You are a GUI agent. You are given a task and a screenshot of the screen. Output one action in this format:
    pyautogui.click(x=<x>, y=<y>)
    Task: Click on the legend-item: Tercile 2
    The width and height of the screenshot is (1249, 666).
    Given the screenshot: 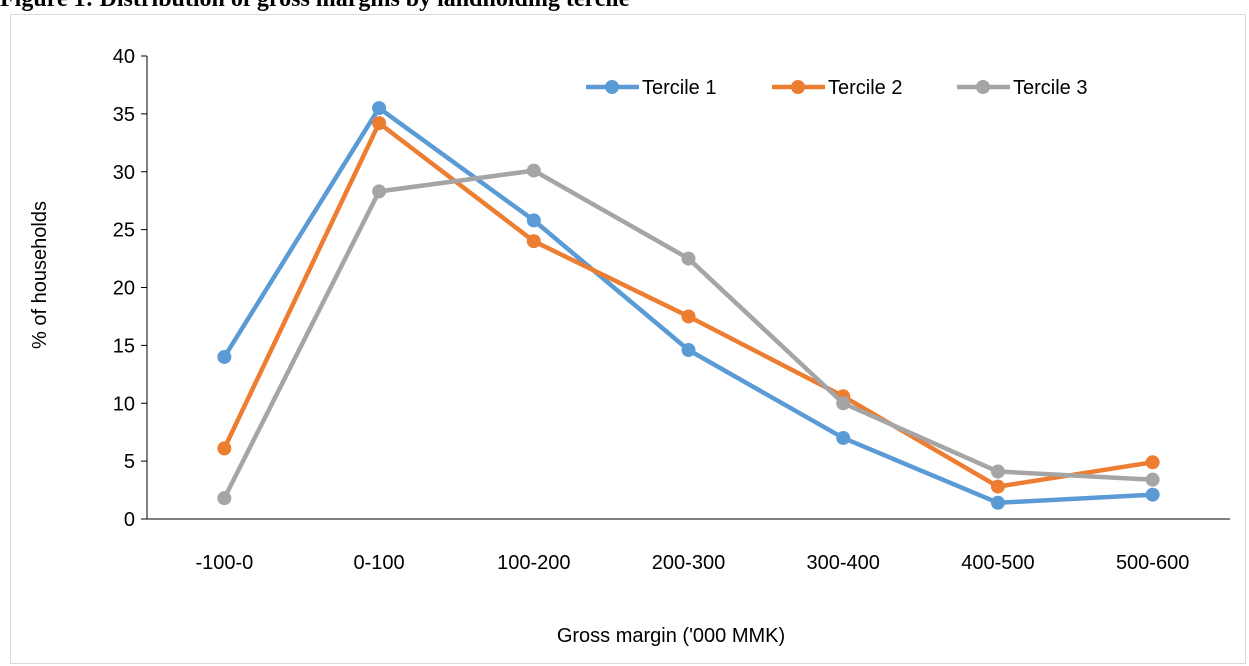 What is the action you would take?
    pyautogui.click(x=837, y=88)
    